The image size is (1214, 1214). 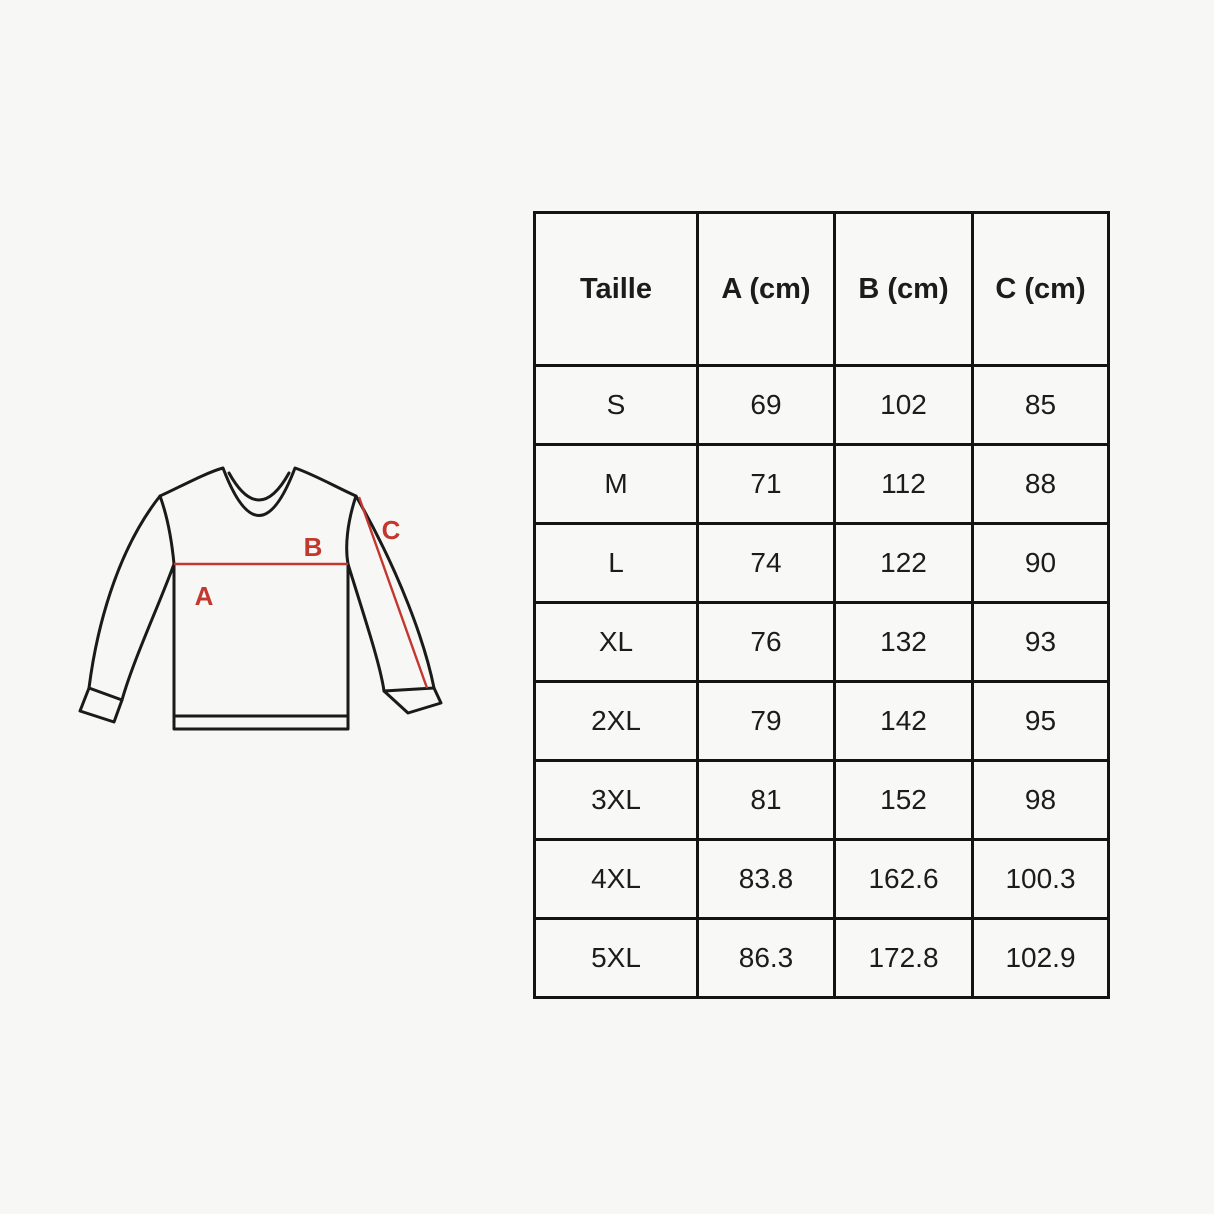 I want to click on measurement-cell: 142, so click(x=903, y=721).